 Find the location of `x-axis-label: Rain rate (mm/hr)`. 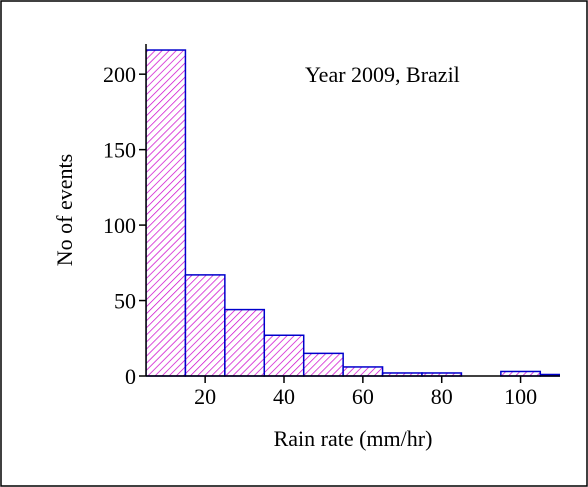

x-axis-label: Rain rate (mm/hr) is located at coordinates (353, 438).